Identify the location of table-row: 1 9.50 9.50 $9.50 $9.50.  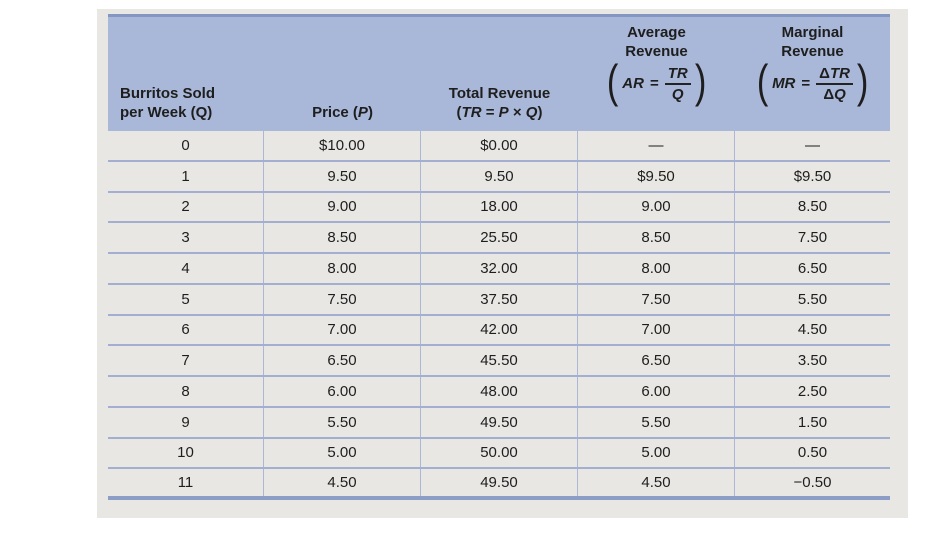
(499, 177).